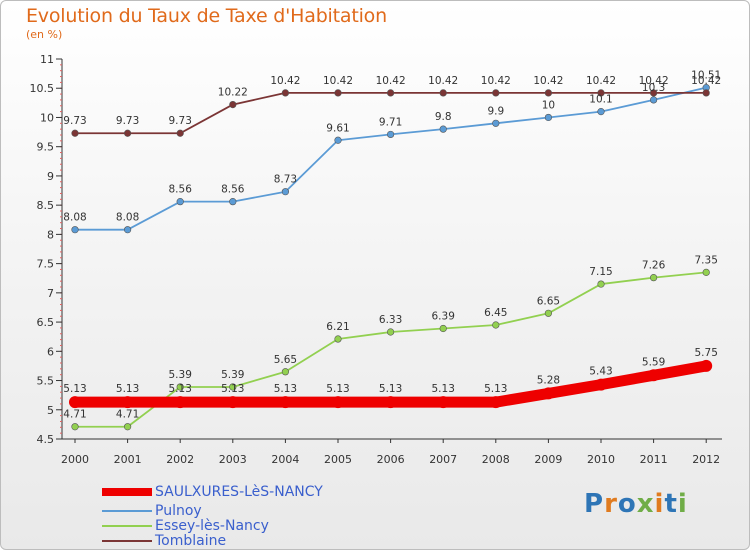  What do you see at coordinates (46, 381) in the screenshot?
I see `y-tick-label: 5.5` at bounding box center [46, 381].